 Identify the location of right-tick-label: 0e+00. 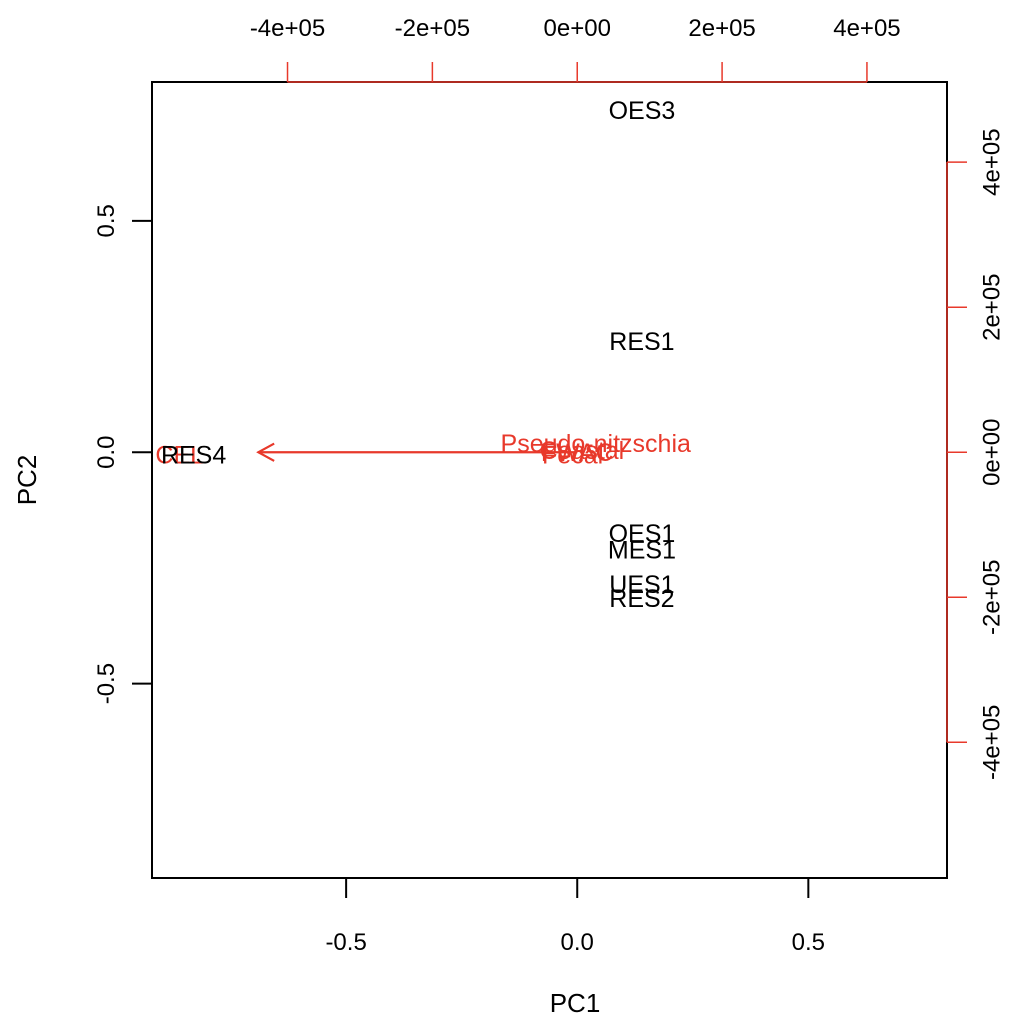
(991, 452).